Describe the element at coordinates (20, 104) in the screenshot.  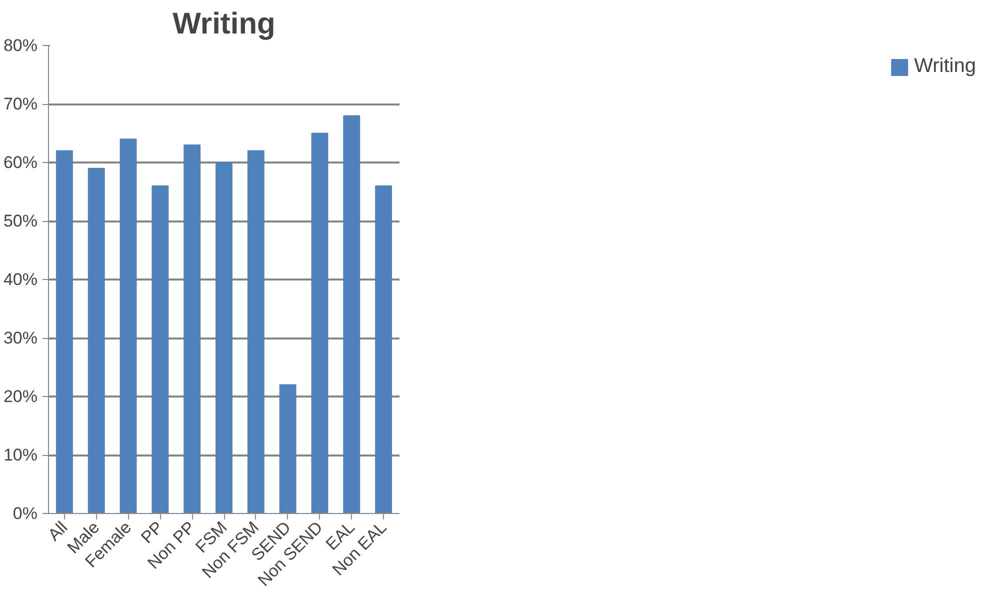
I see `y-tick-label: 70%` at that location.